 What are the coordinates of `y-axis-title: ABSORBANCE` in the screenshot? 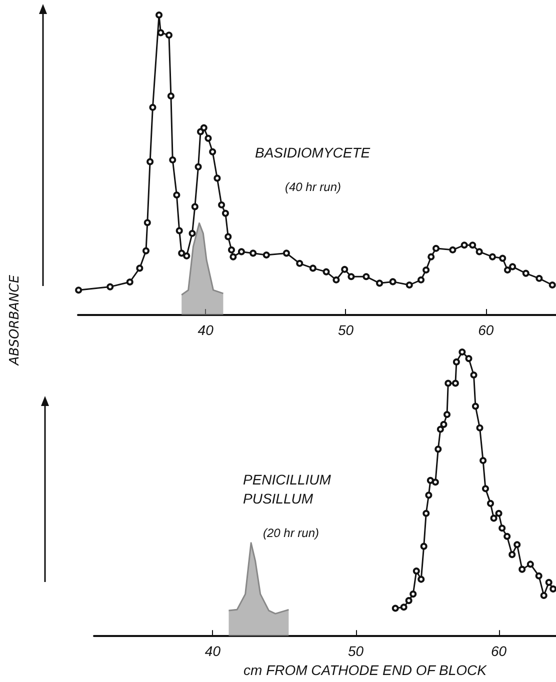 It's located at (15, 320).